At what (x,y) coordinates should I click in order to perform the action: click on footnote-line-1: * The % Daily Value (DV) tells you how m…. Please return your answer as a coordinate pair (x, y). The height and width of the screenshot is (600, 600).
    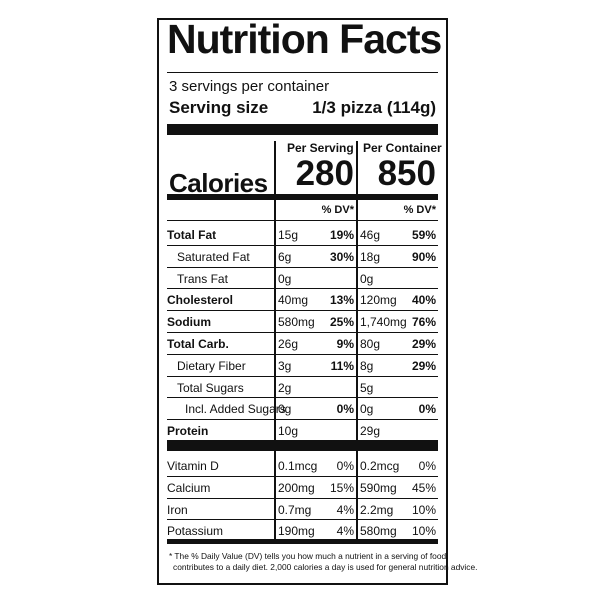
    Looking at the image, I should click on (308, 556).